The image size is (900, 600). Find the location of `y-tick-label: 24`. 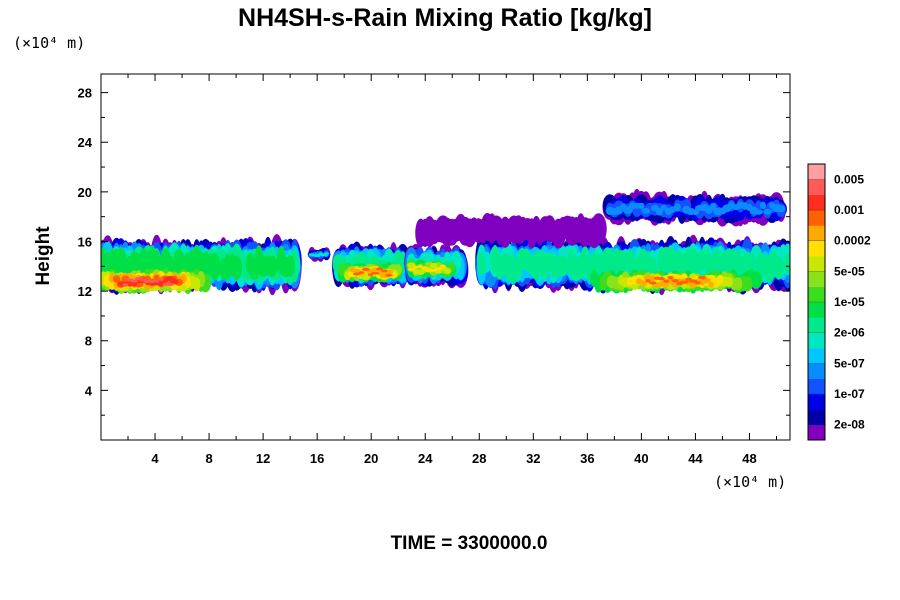

y-tick-label: 24 is located at coordinates (85, 142).